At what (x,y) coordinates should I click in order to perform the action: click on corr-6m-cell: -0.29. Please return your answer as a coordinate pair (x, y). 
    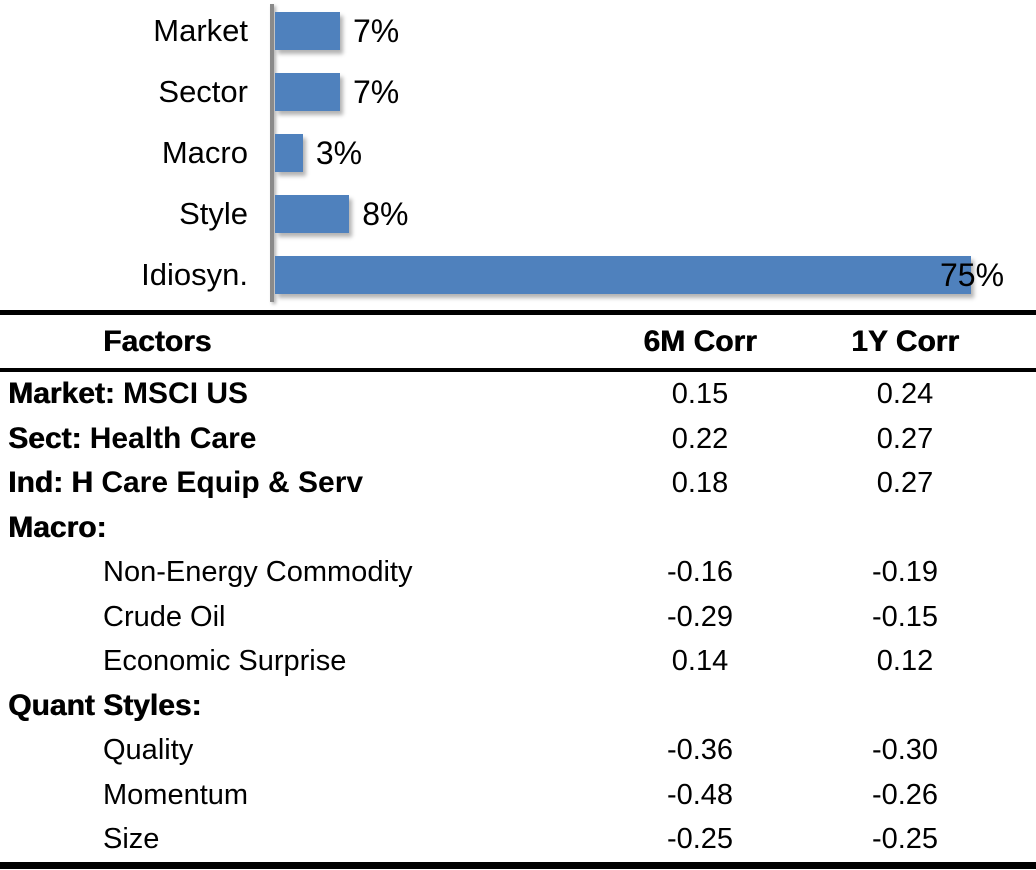
    Looking at the image, I should click on (700, 616).